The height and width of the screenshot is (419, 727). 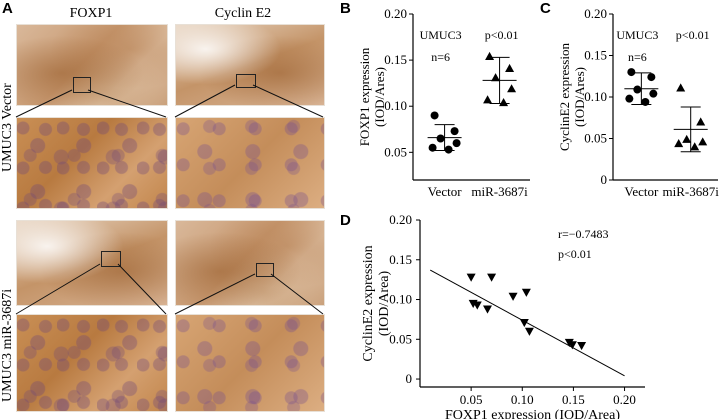 What do you see at coordinates (91, 13) in the screenshot?
I see `column-header-foxp1: FOXP1` at bounding box center [91, 13].